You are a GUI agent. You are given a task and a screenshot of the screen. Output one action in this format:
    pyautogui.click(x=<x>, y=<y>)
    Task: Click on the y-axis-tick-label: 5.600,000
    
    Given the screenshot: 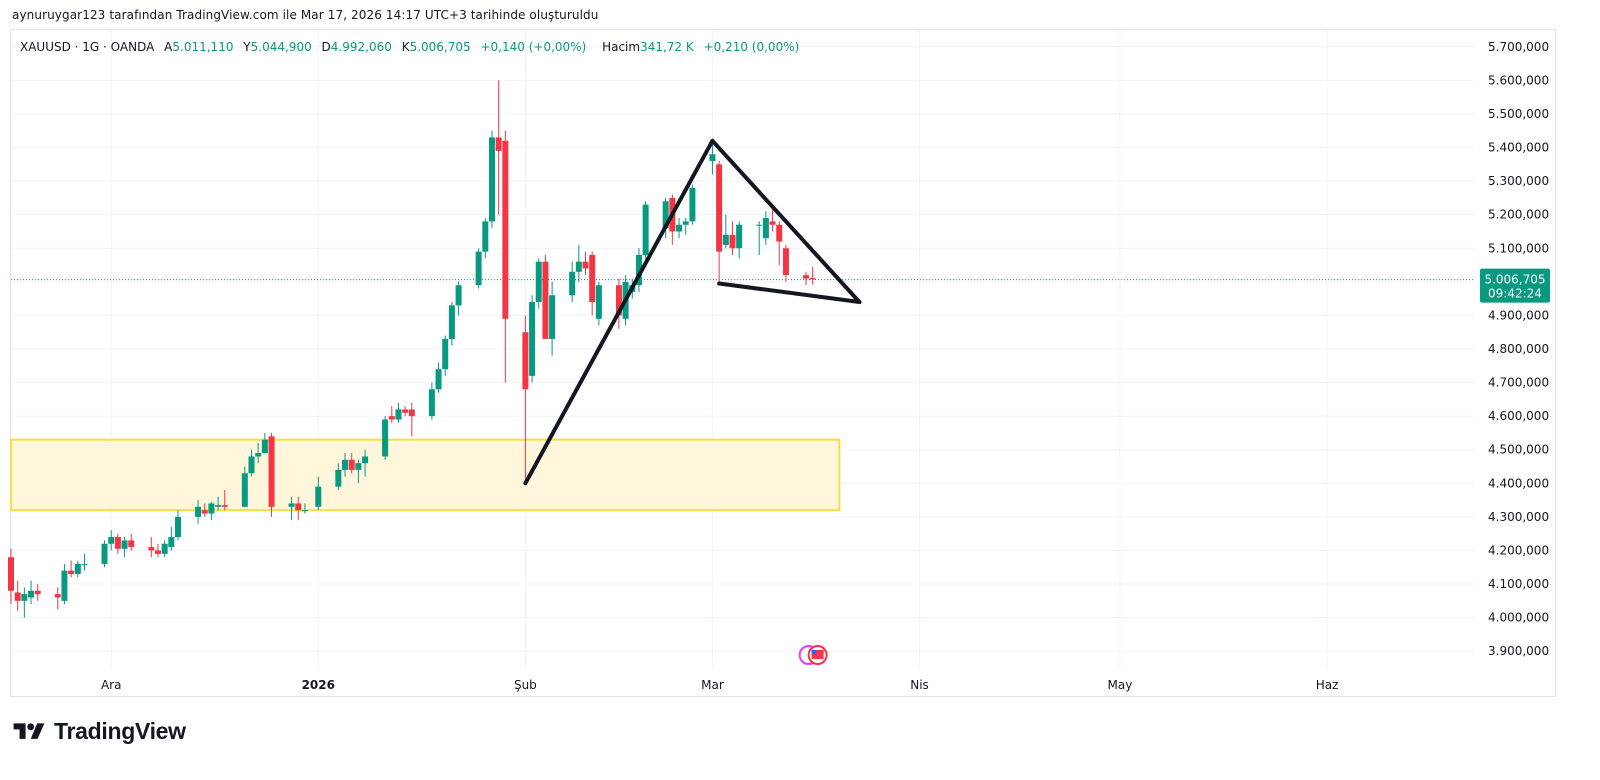 What is the action you would take?
    pyautogui.click(x=1518, y=80)
    